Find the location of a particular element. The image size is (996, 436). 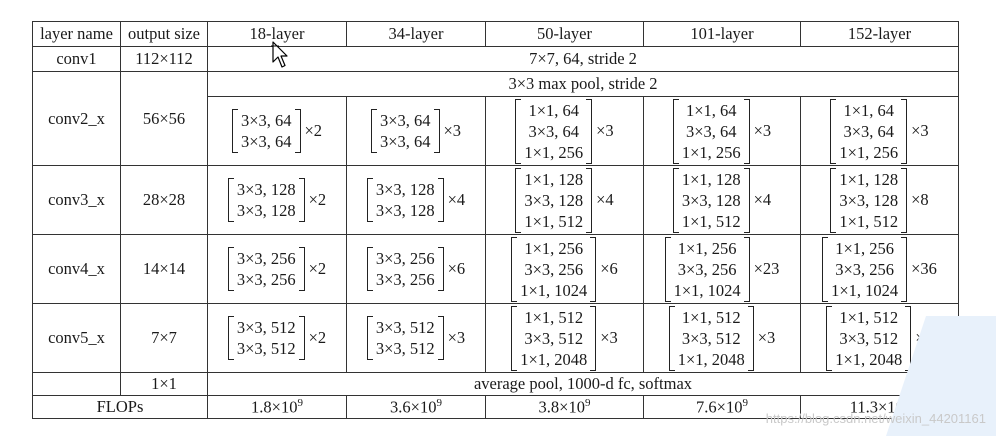

flops-base: 3.6×10 is located at coordinates (413, 407).